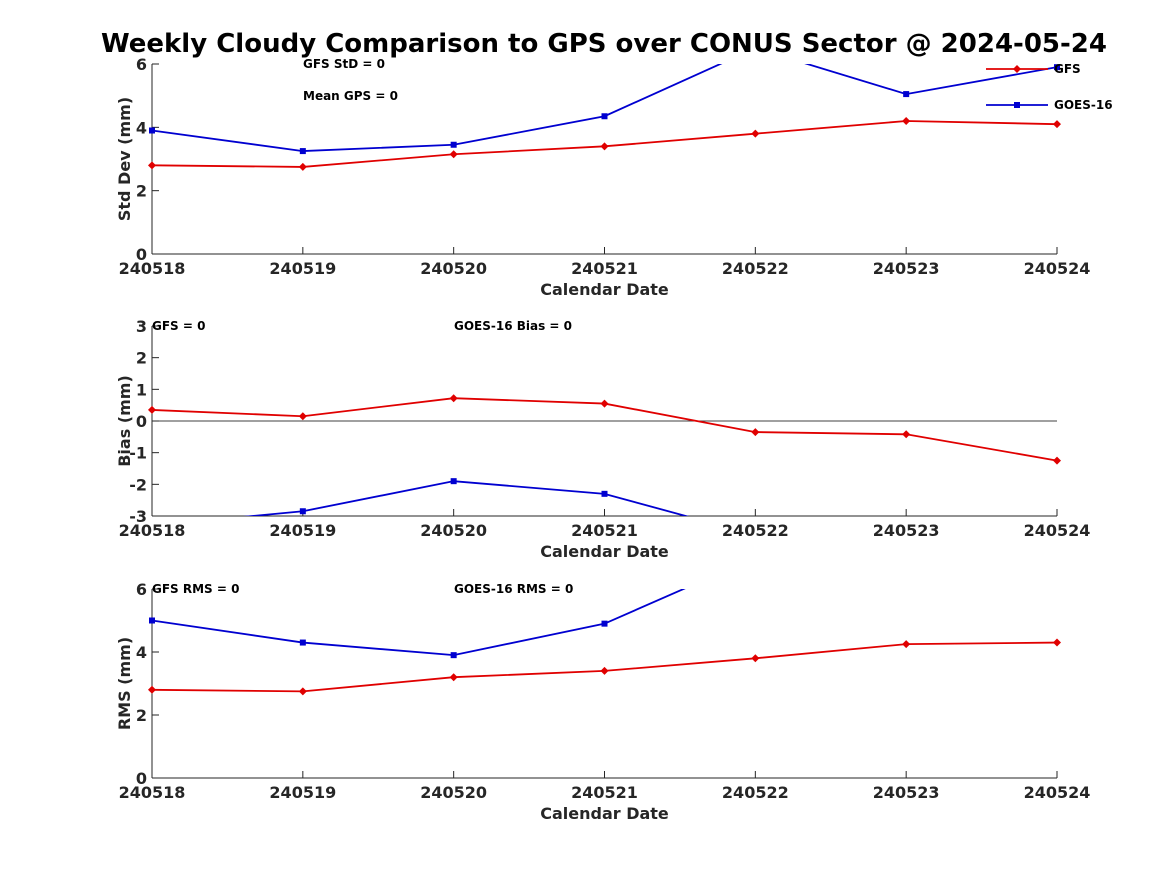 The width and height of the screenshot is (1167, 875). I want to click on stat-annotation: GFS = 0, so click(178, 326).